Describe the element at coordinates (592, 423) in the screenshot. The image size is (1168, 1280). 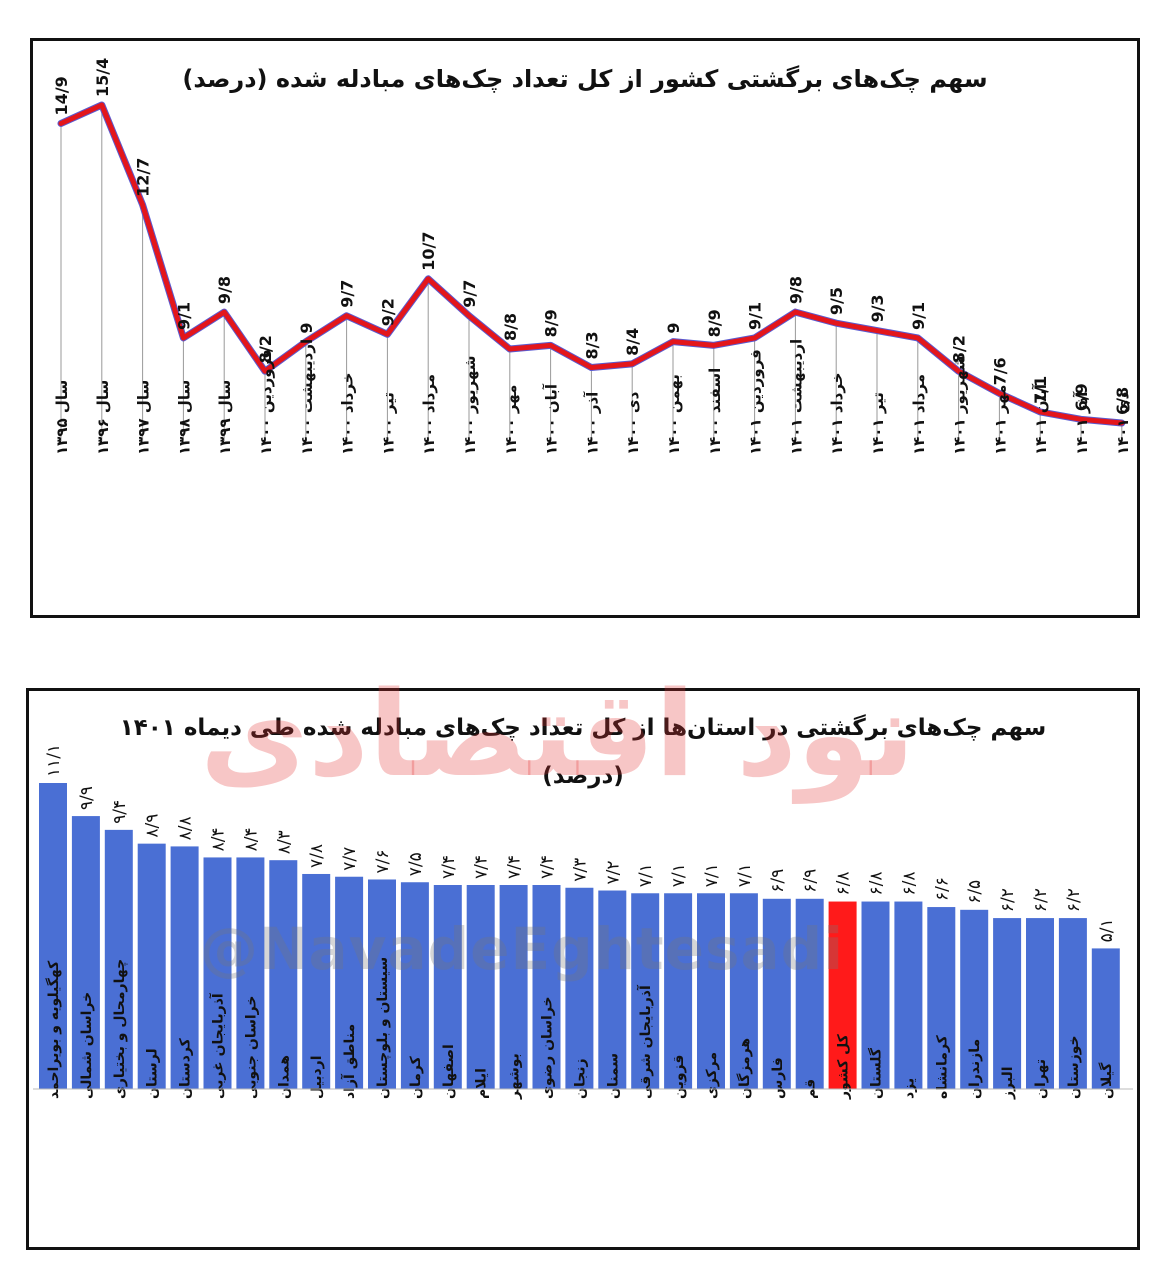
I see `category-label: آذر ۱۴۰۰` at that location.